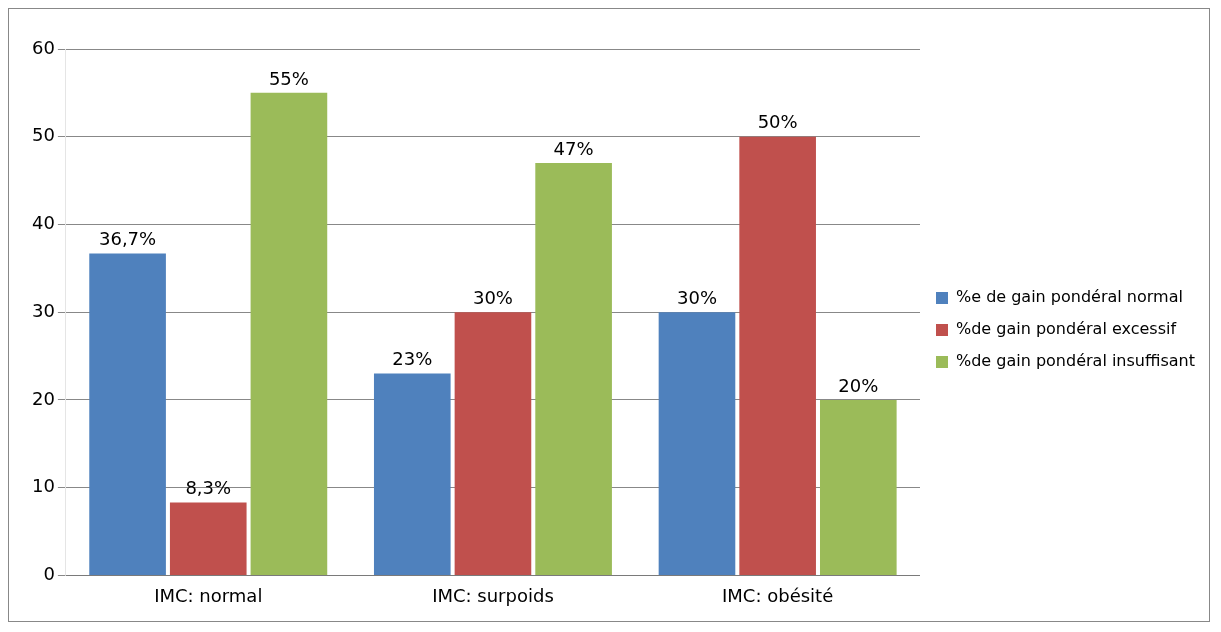 The image size is (1221, 632). I want to click on legend-label: %e de gain pondéral normal, so click(1069, 297).